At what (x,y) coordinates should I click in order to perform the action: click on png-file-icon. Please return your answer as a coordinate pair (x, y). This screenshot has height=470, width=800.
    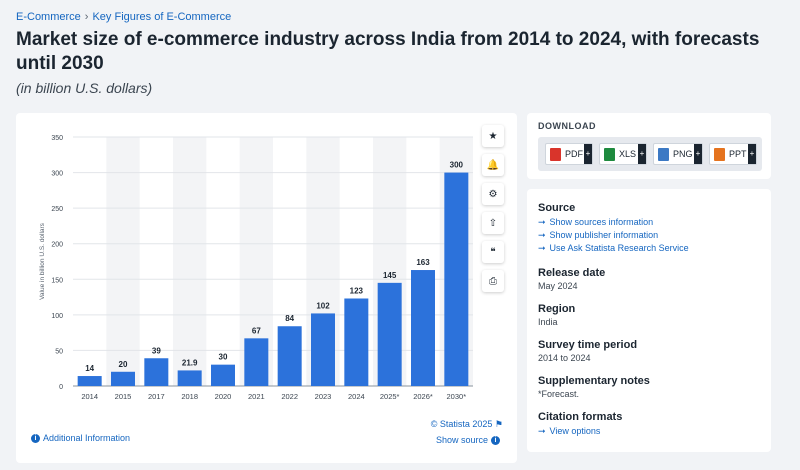
    Looking at the image, I should click on (663, 154).